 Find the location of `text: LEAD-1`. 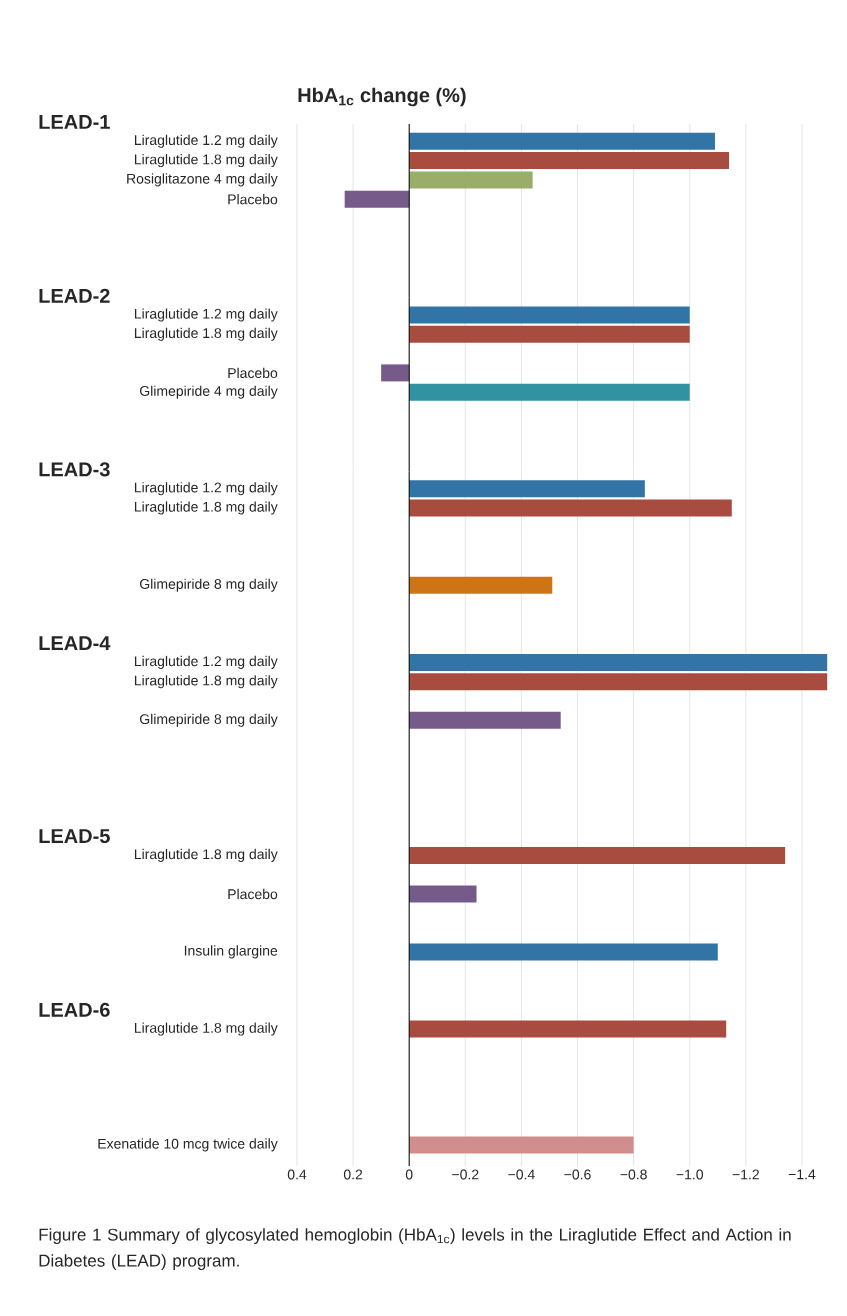

text: LEAD-1 is located at coordinates (74, 122).